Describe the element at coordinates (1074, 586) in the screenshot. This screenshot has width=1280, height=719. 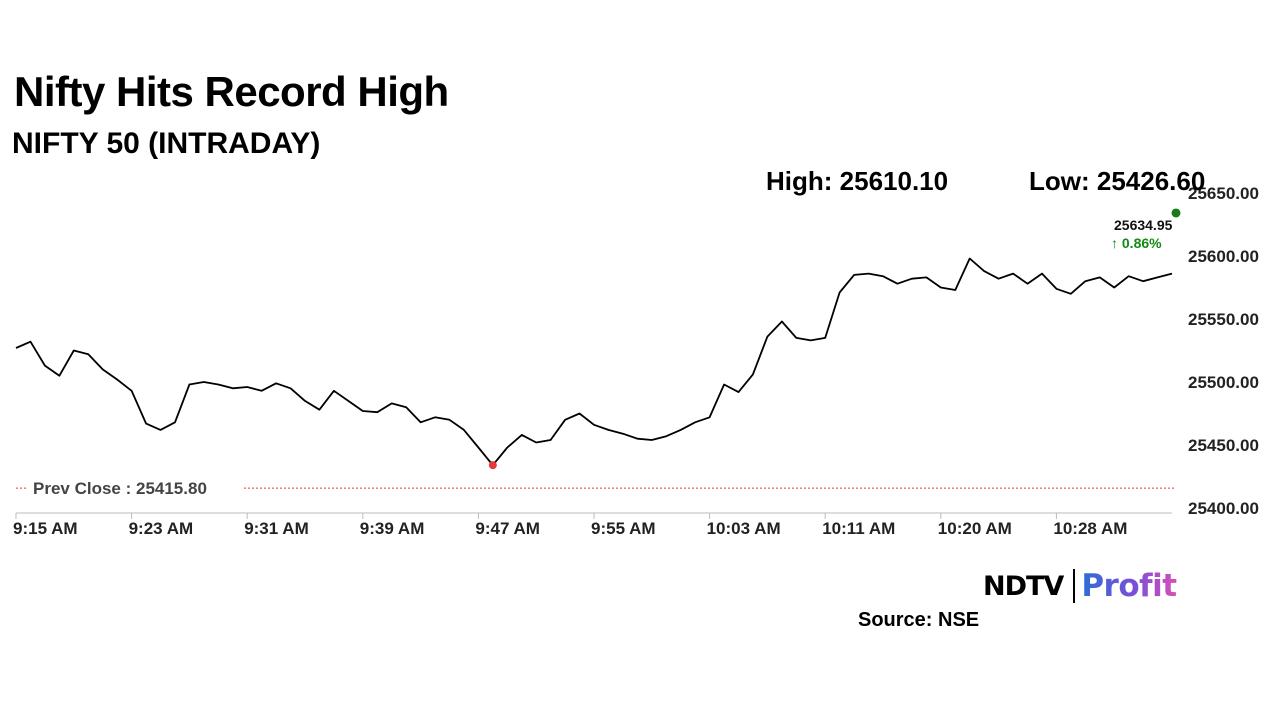
I see `logo-divider` at that location.